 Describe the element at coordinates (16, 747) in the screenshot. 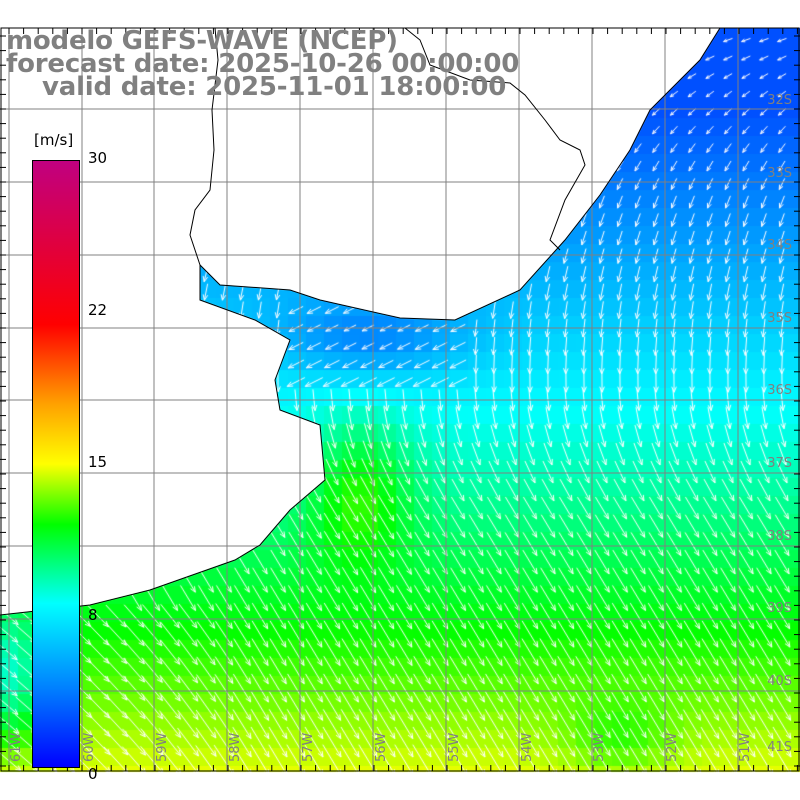

I see `lon-label: 61W` at that location.